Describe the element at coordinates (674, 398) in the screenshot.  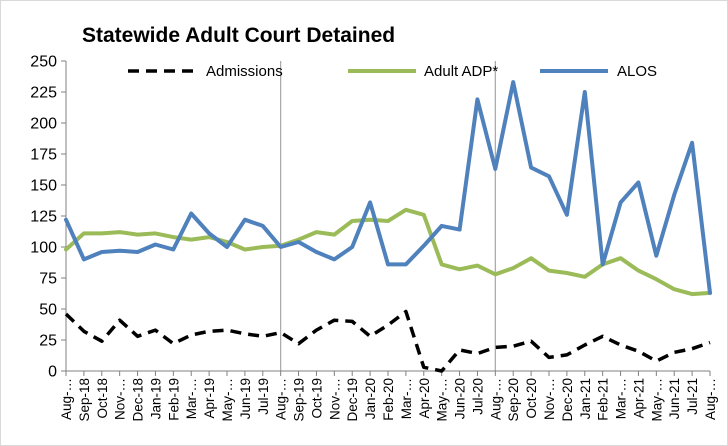
I see `x-tick-label: Jun-21` at that location.